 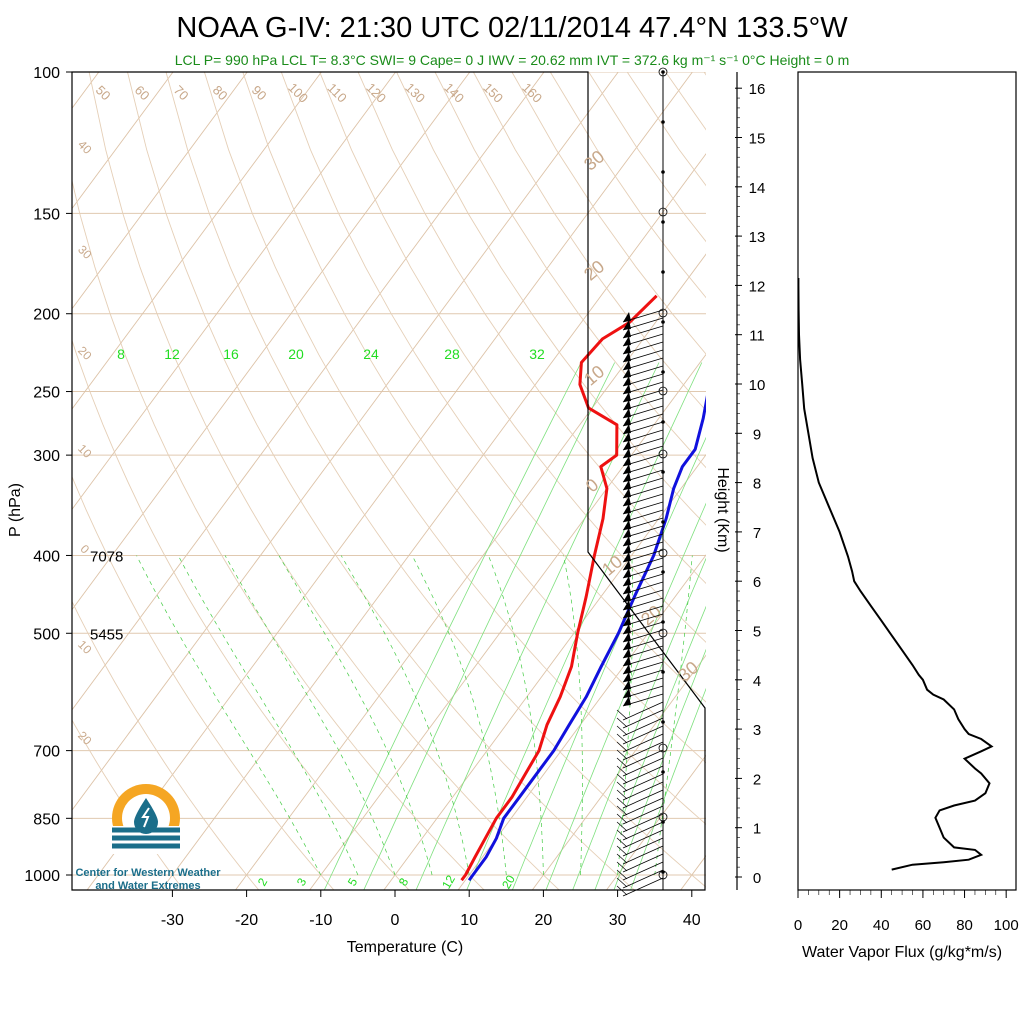 I want to click on flux-x-tick-label: 60, so click(x=923, y=925).